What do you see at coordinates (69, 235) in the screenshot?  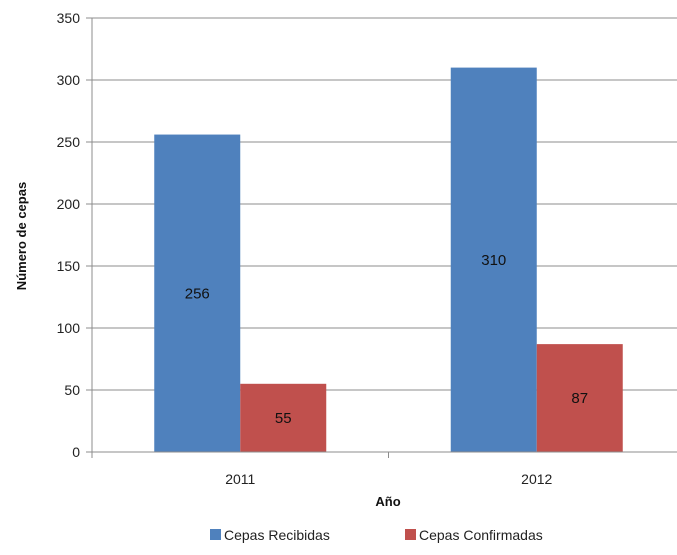 I see `y-tick-labels: 0 50 100 150 200 250 300 350` at bounding box center [69, 235].